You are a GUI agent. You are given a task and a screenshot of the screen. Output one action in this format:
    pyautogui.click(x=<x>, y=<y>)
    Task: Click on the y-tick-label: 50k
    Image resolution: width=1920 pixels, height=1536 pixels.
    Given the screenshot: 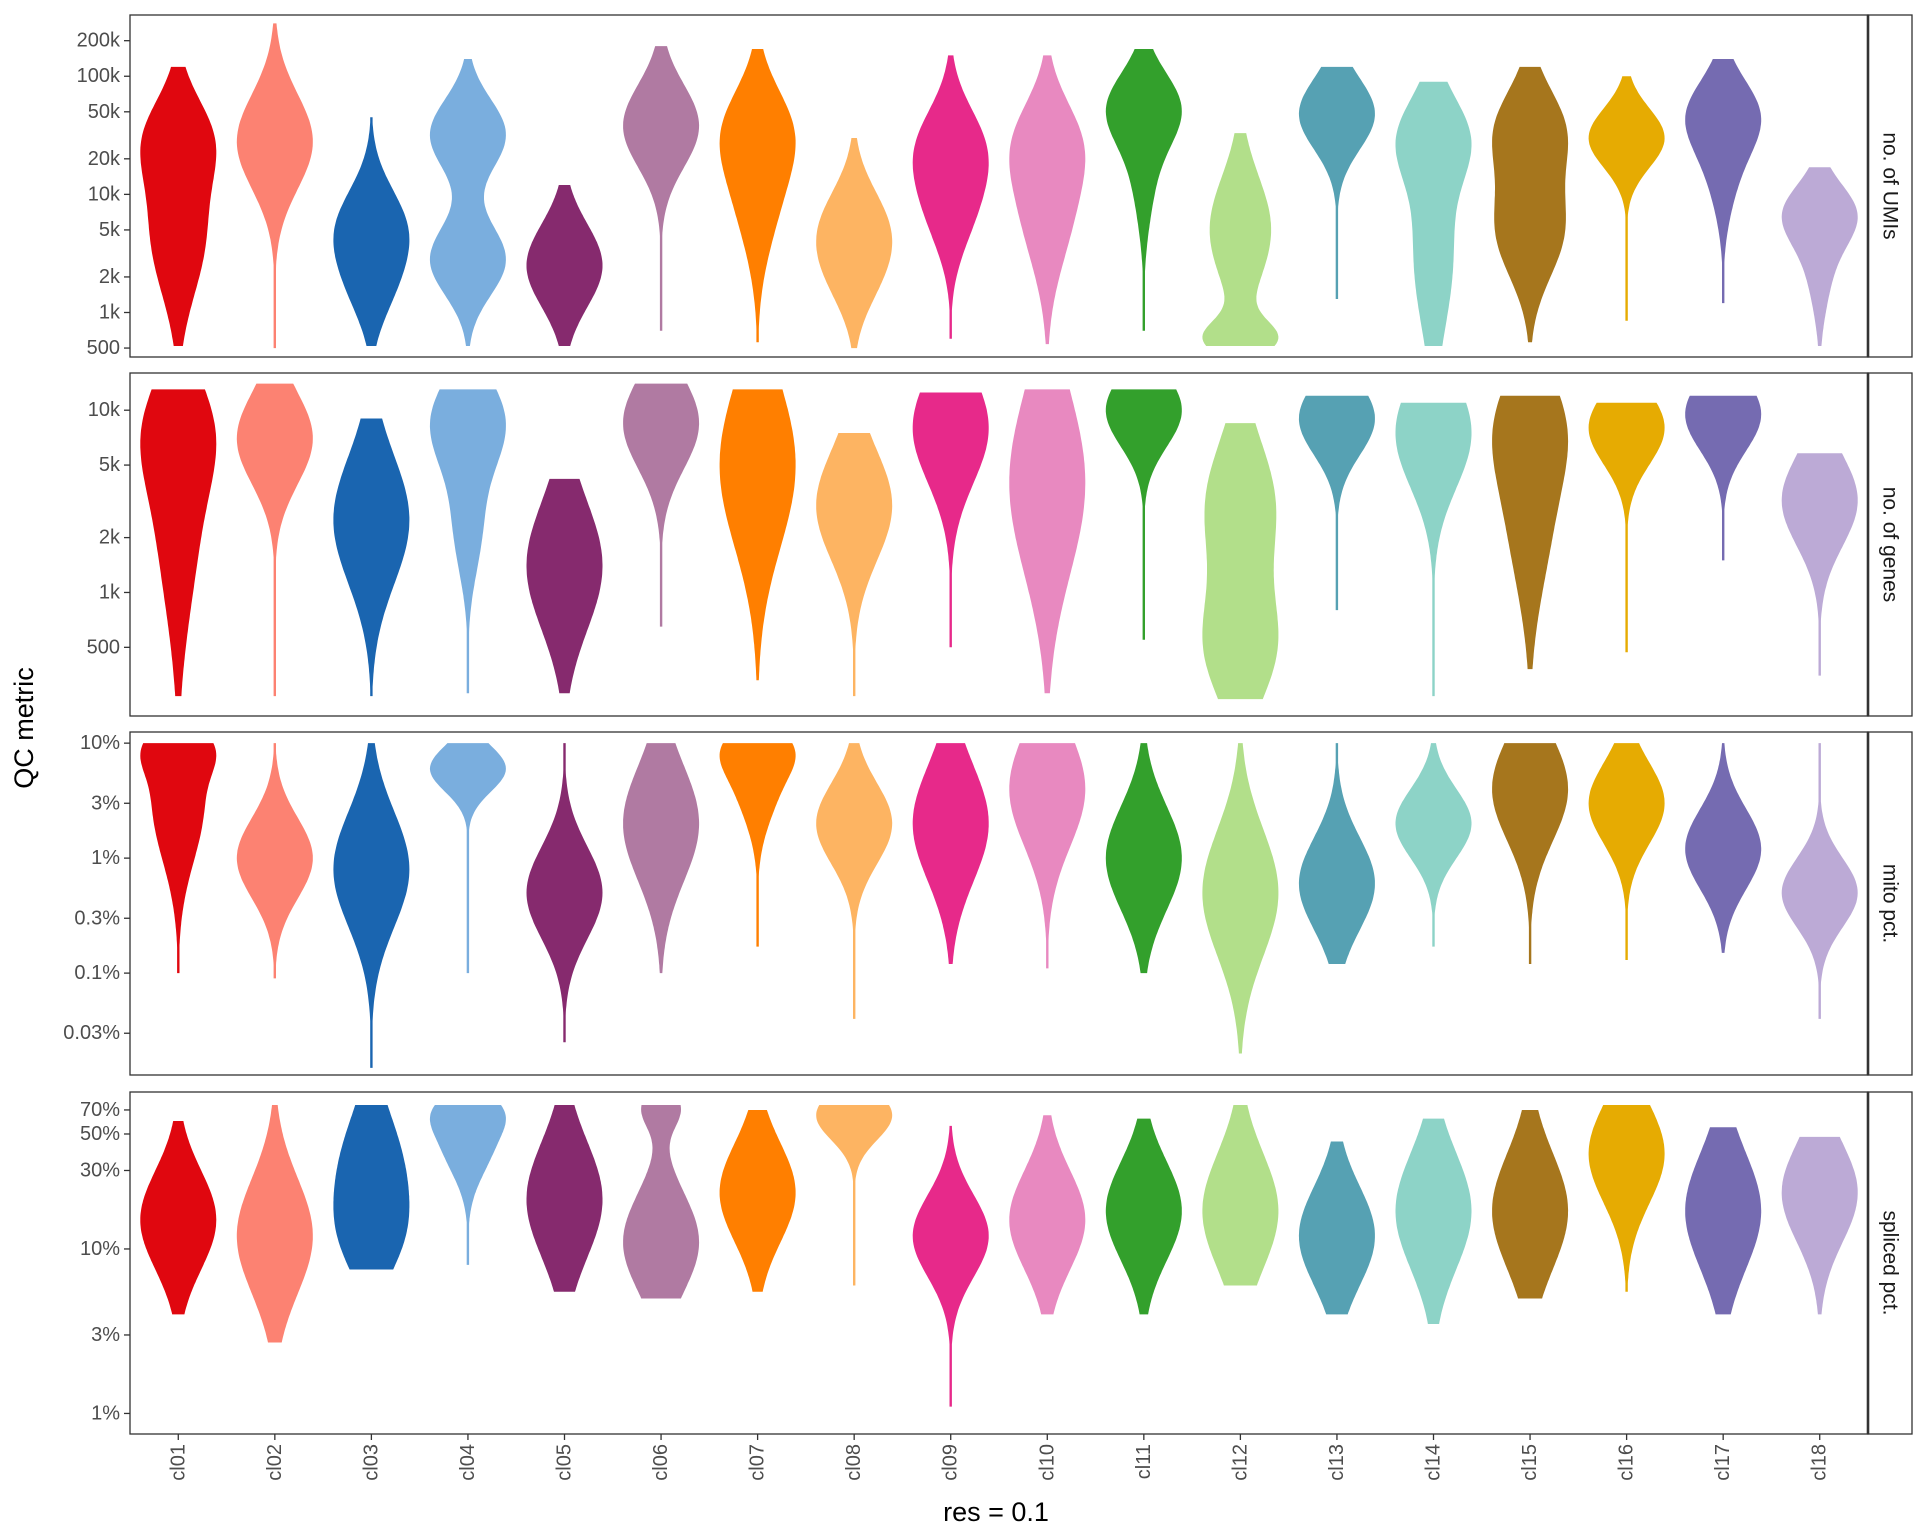 What is the action you would take?
    pyautogui.click(x=104, y=112)
    